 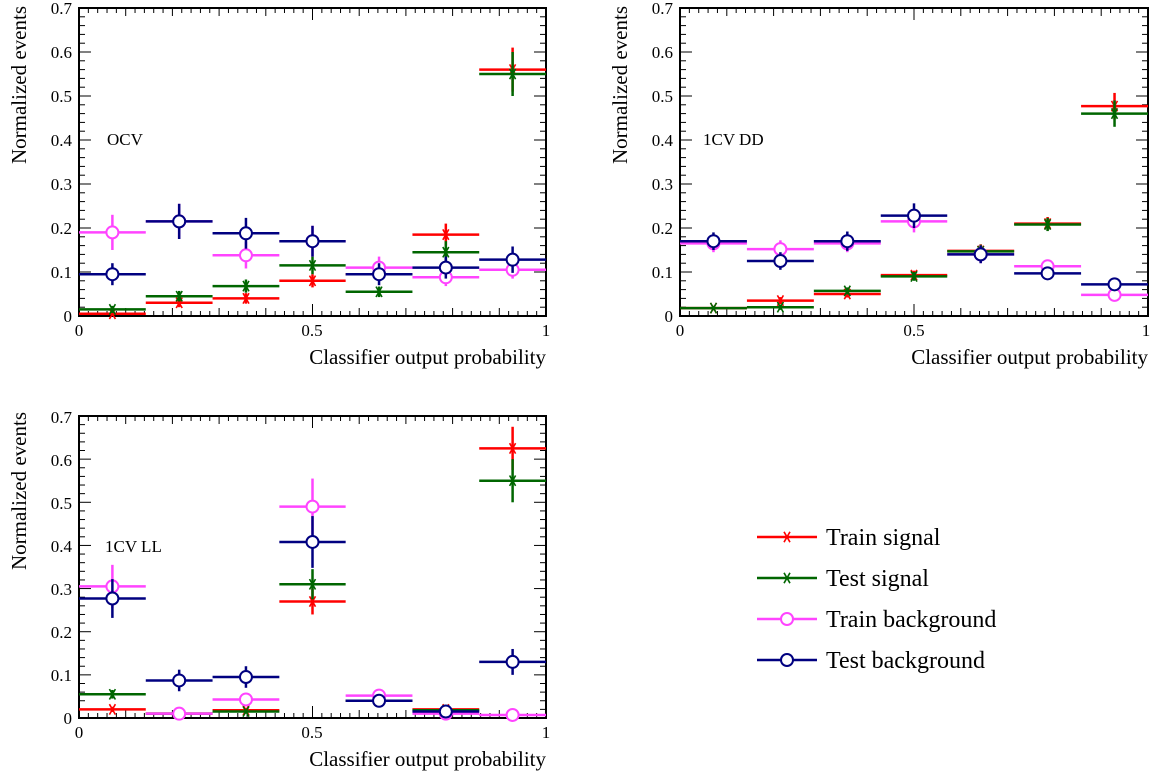 I want to click on series-test-signal, so click(x=312, y=183).